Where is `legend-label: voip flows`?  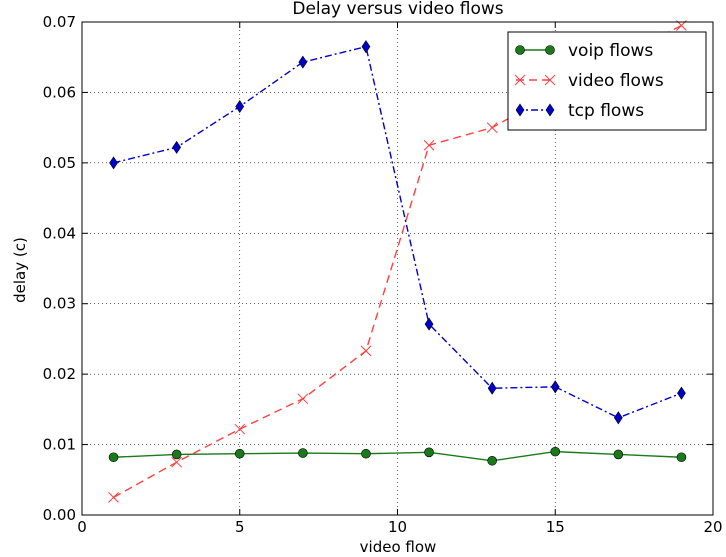 legend-label: voip flows is located at coordinates (610, 51).